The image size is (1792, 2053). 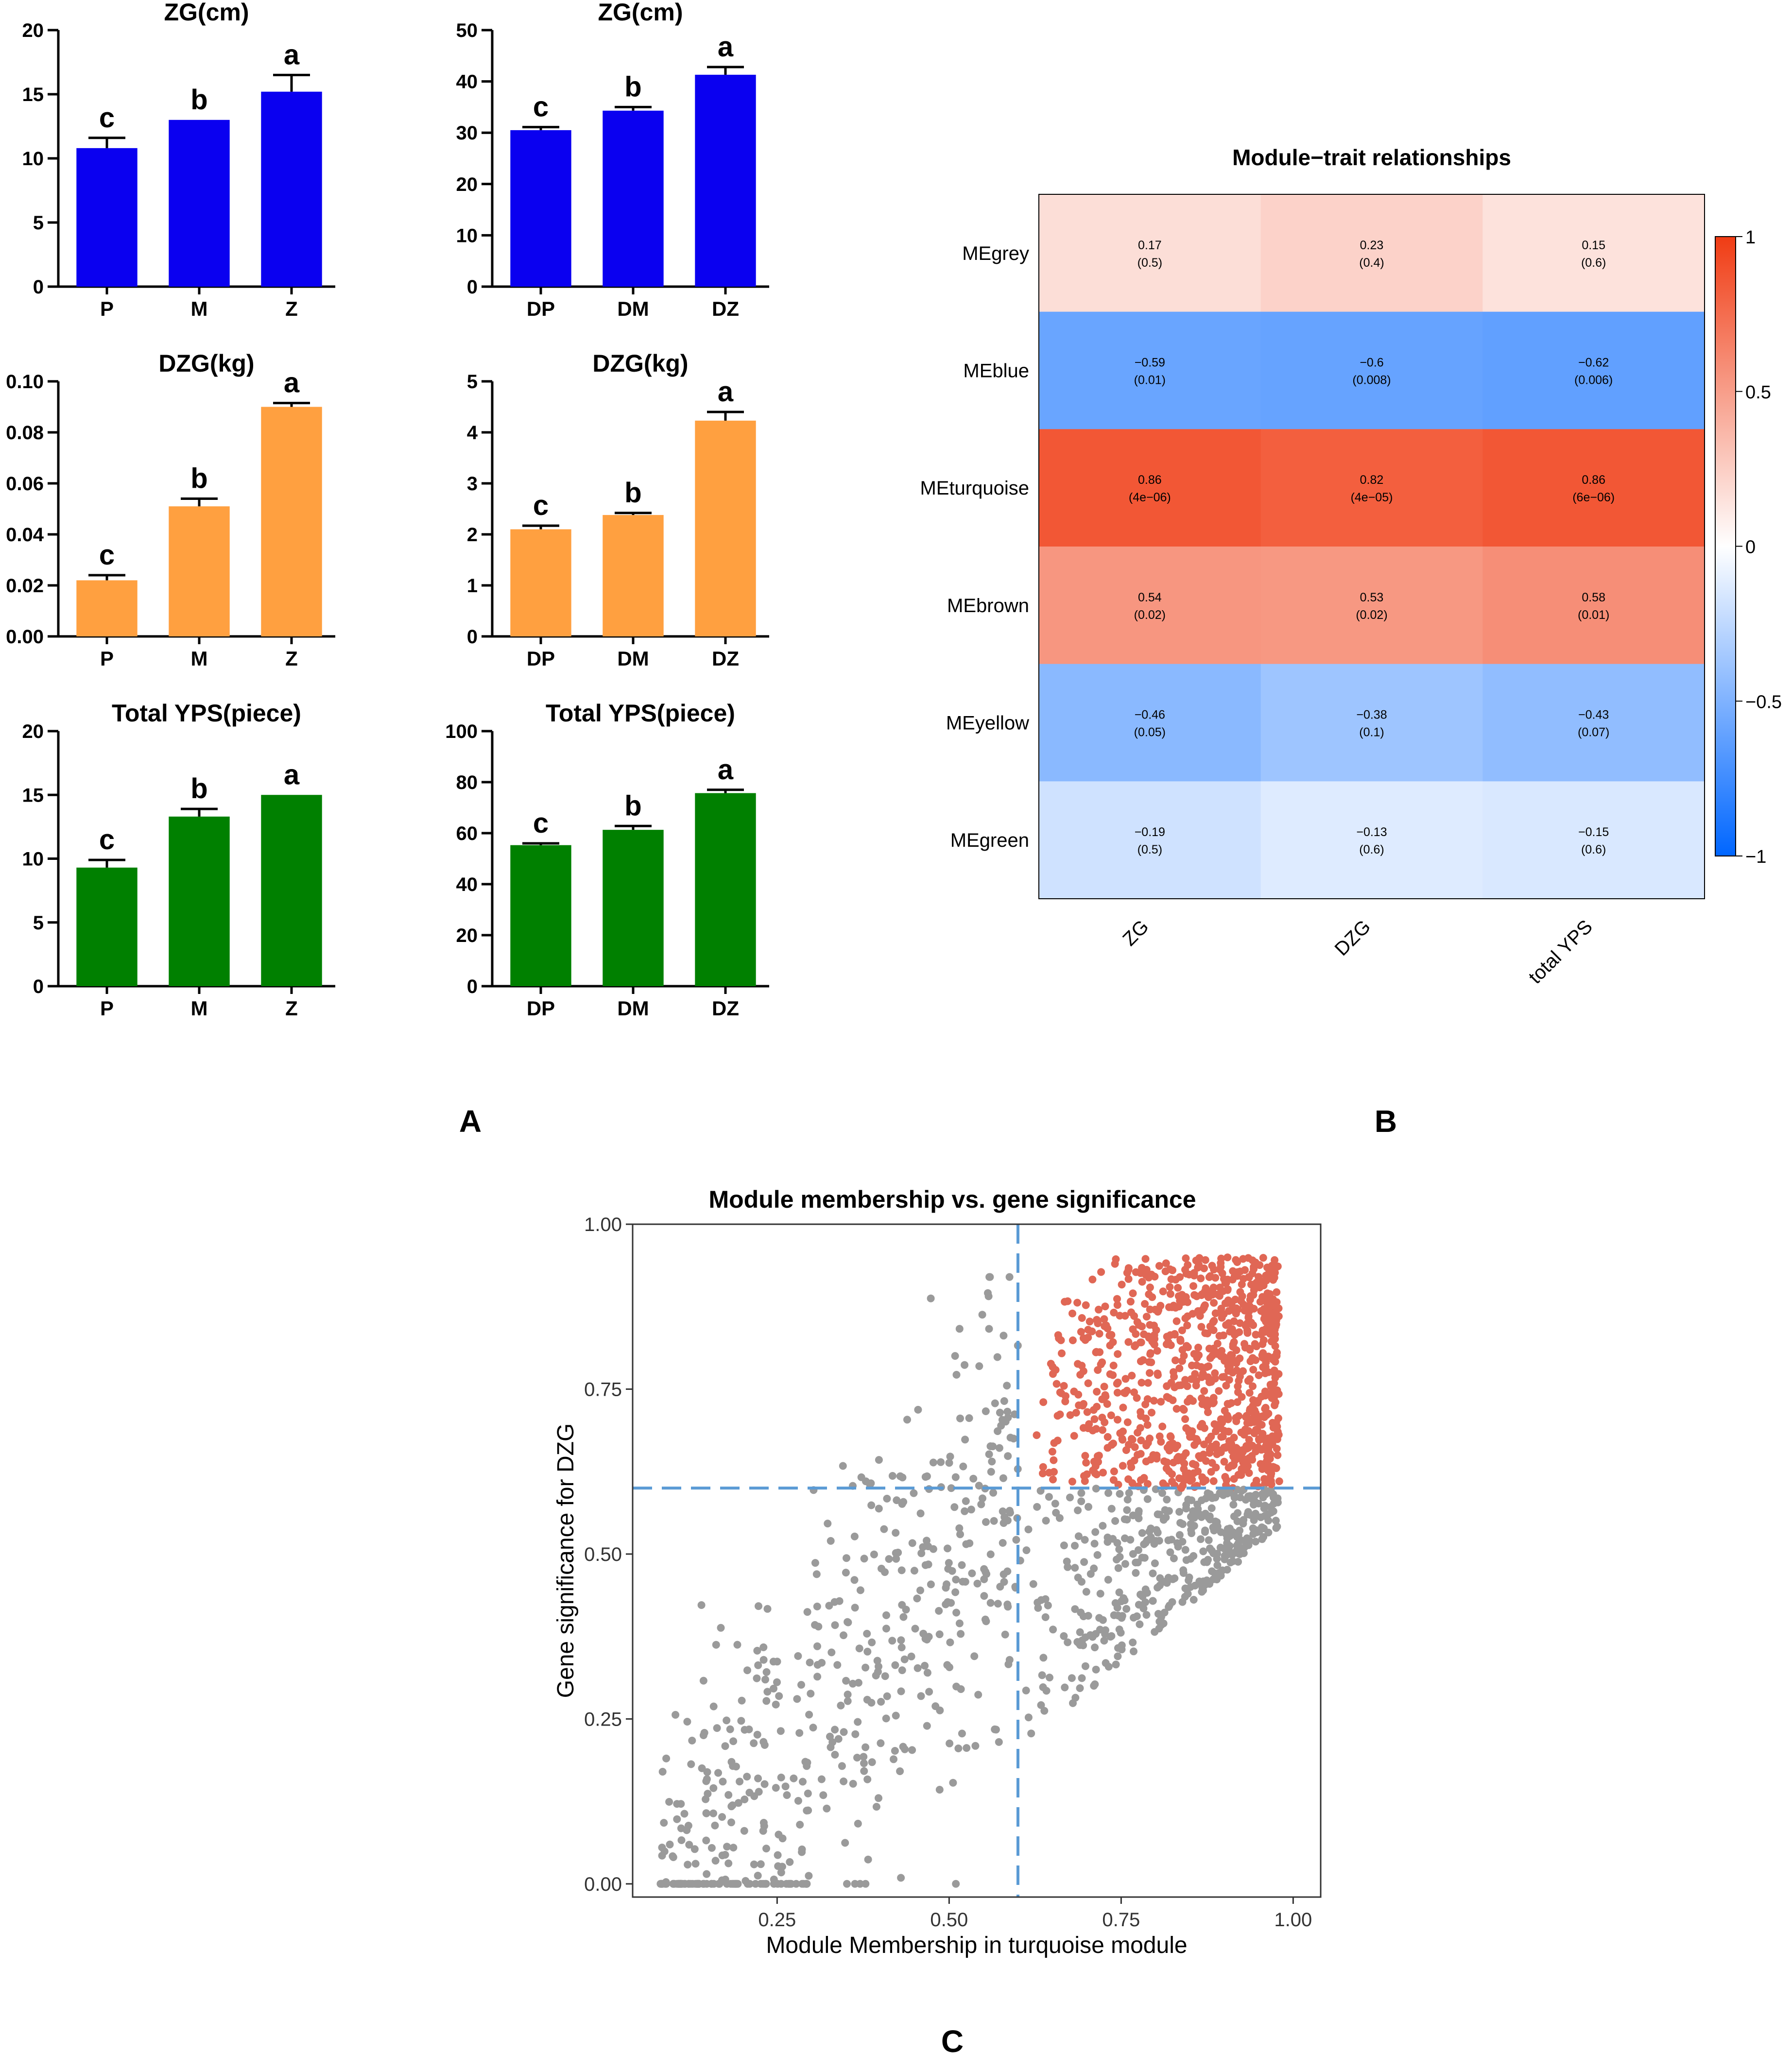 What do you see at coordinates (777, 1920) in the screenshot?
I see `x-tick-label: 0.25` at bounding box center [777, 1920].